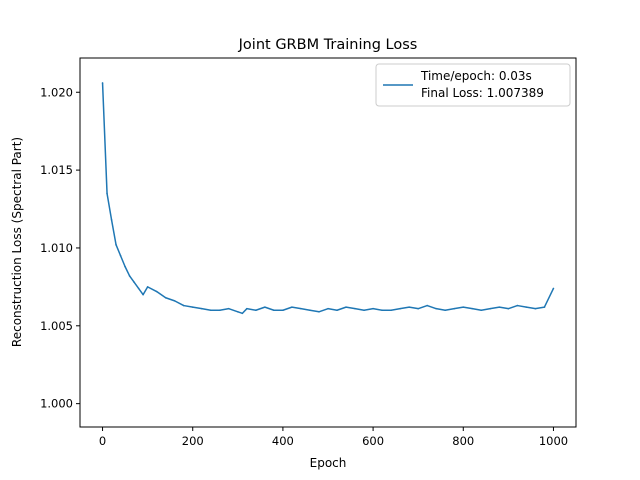 The width and height of the screenshot is (640, 480). Describe the element at coordinates (373, 441) in the screenshot. I see `x-tick-label: 600` at that location.